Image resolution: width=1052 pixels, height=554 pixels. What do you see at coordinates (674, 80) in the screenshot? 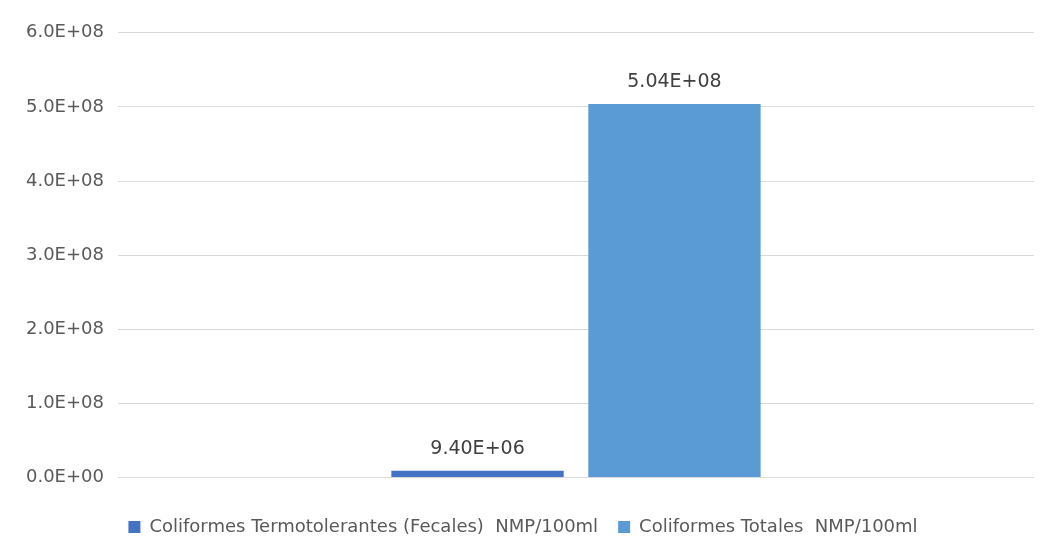
I see `data-label: 5.04E+08` at bounding box center [674, 80].